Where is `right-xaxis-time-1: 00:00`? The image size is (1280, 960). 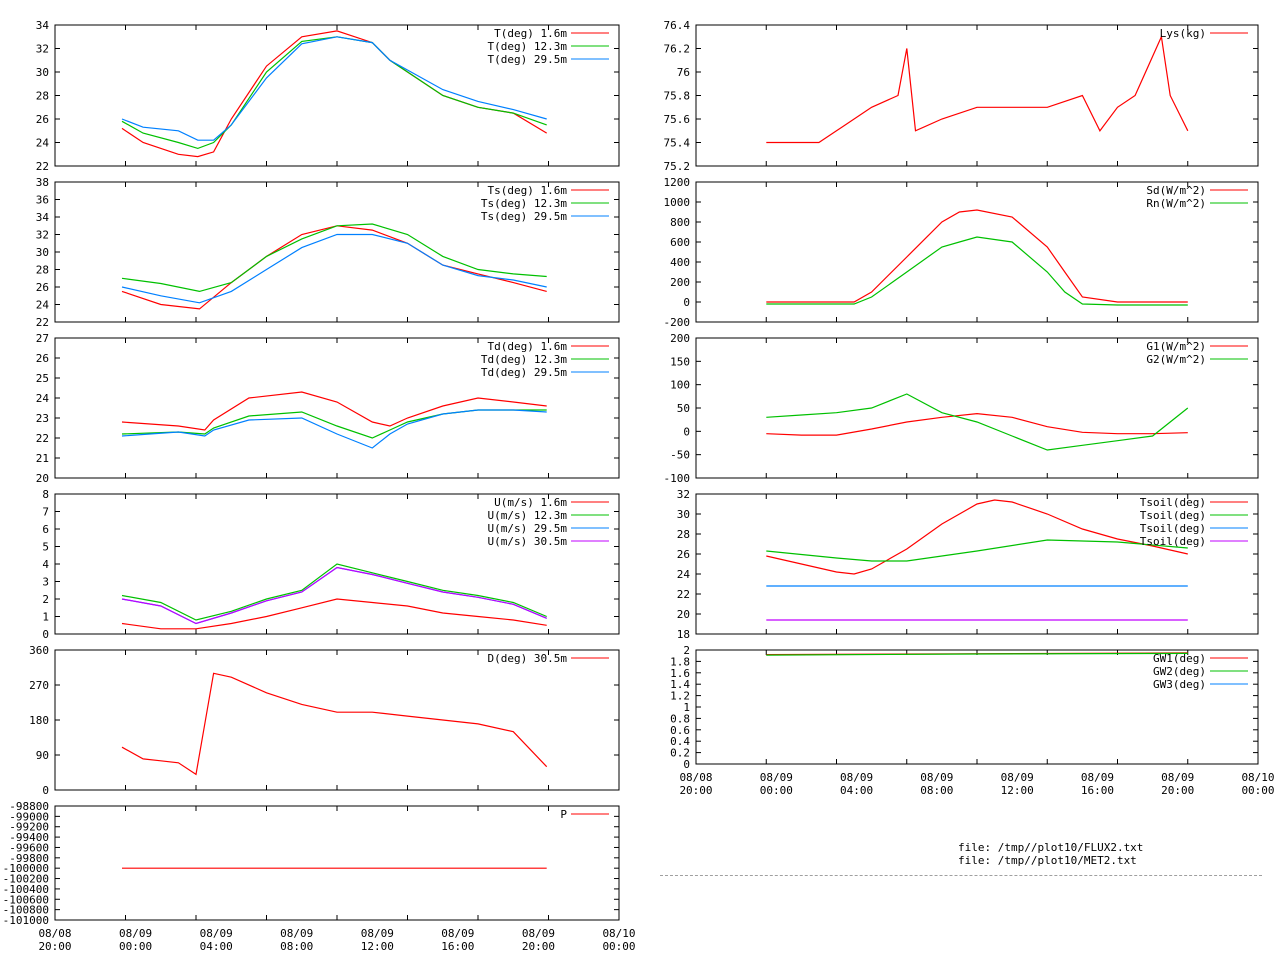 right-xaxis-time-1: 00:00 is located at coordinates (776, 790).